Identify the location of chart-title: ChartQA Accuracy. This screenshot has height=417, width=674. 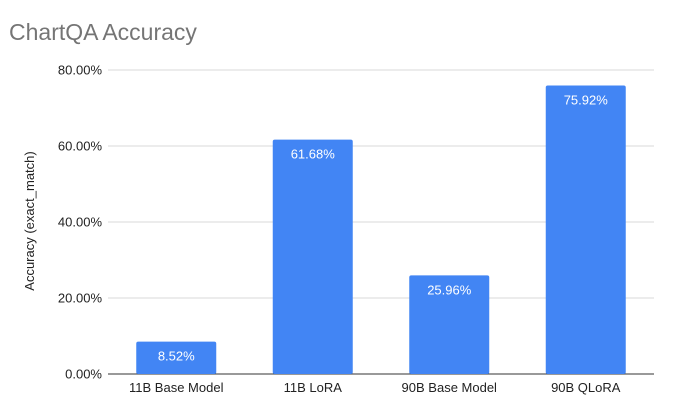
(103, 32).